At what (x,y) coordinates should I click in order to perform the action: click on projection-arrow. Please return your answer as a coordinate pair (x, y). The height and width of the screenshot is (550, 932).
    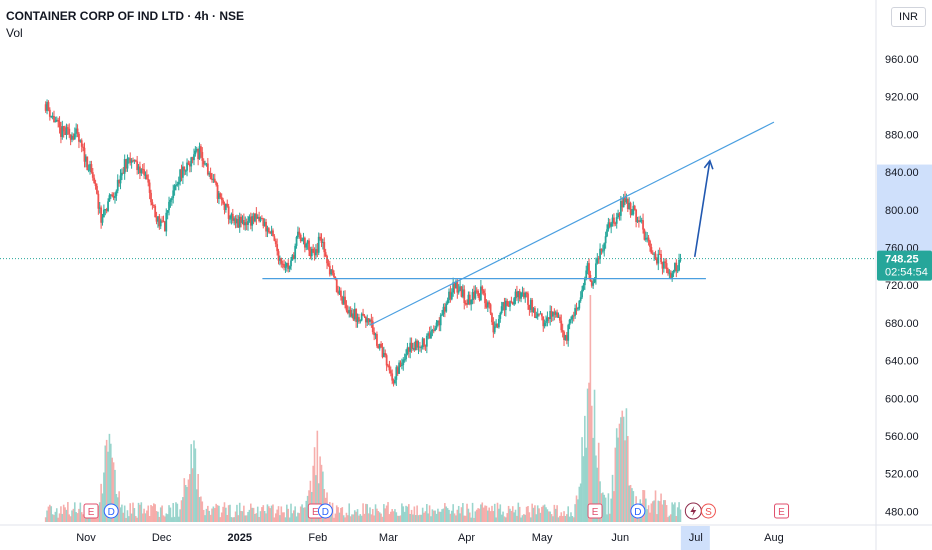
    Looking at the image, I should click on (702, 209).